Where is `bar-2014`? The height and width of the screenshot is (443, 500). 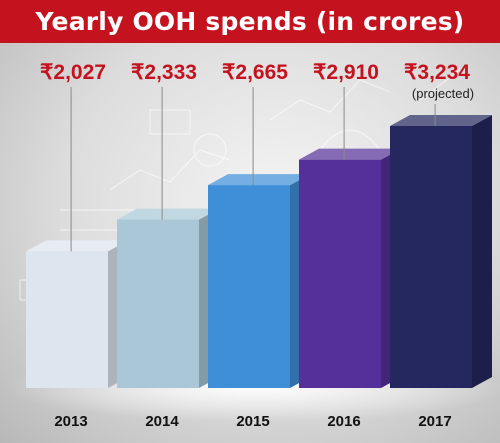
bar-2014 is located at coordinates (168, 298).